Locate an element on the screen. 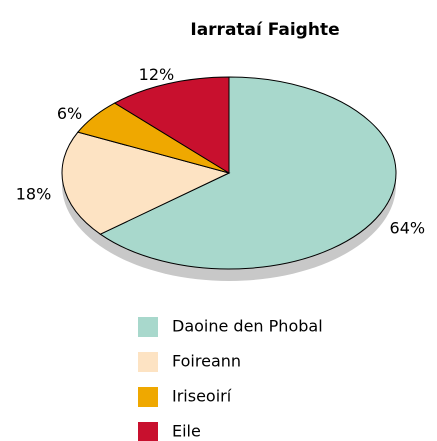  data-label: 6% is located at coordinates (69, 113).